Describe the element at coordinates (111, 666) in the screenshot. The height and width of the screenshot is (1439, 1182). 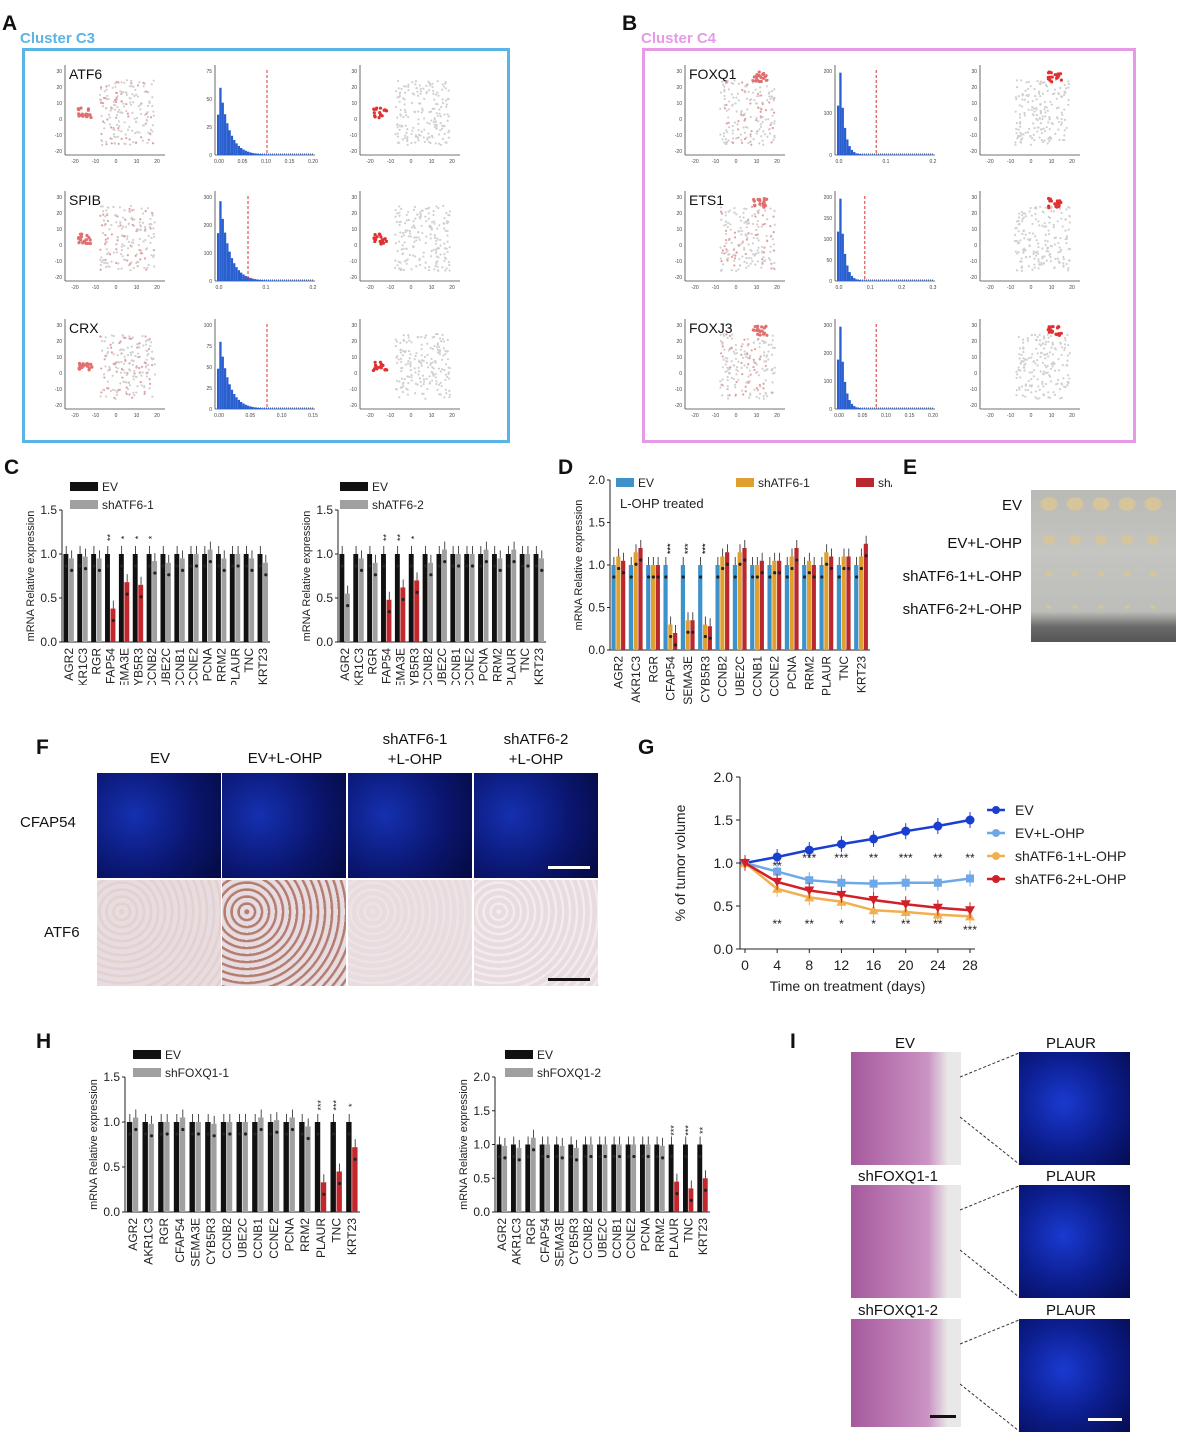
I see `x-tick-cfap54: CFAP54` at that location.